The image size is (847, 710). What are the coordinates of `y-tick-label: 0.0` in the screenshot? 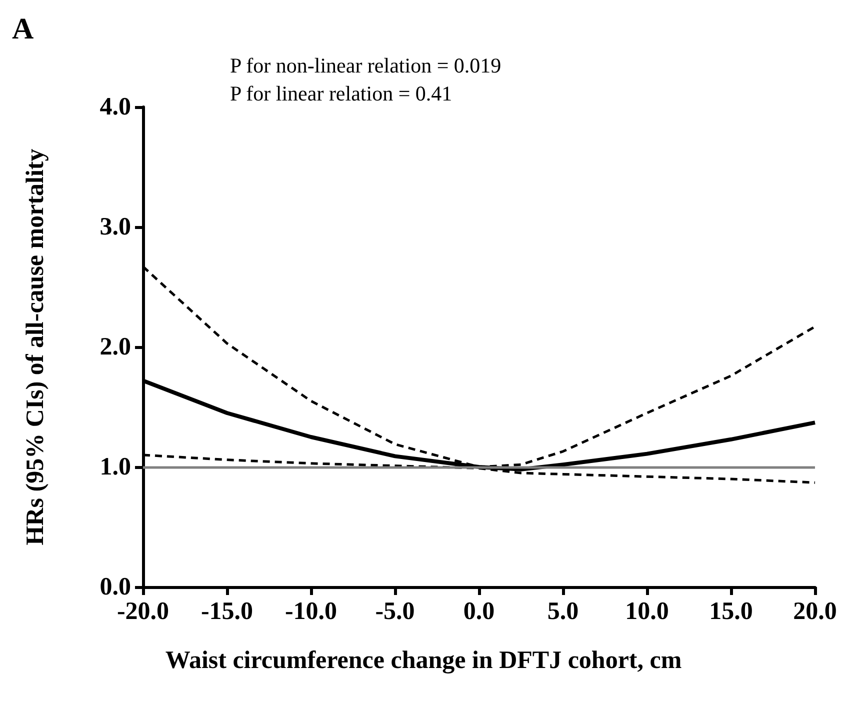 It's located at (115, 587).